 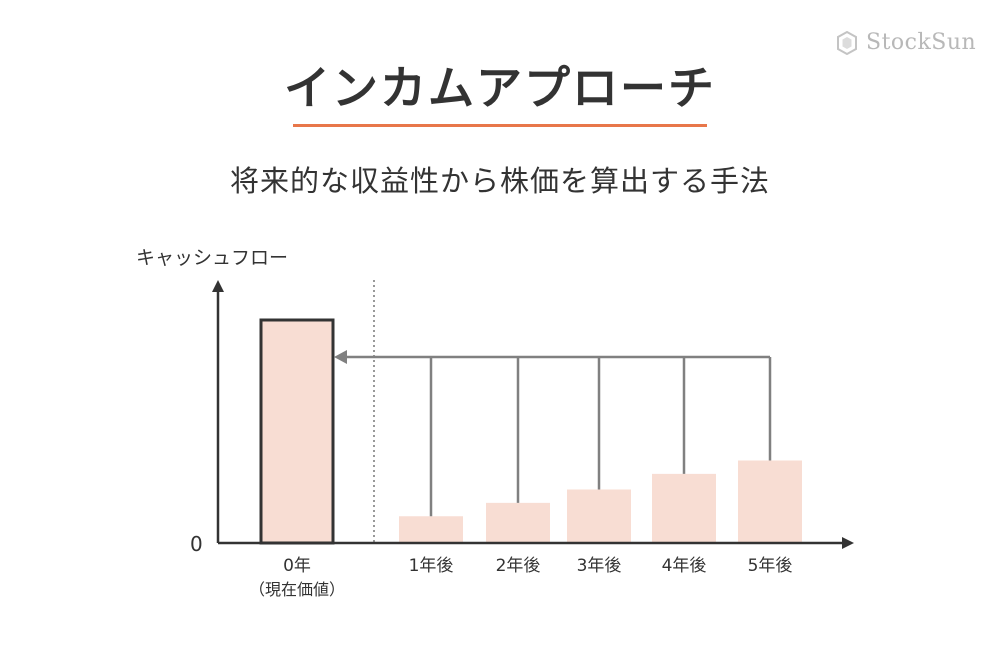 What do you see at coordinates (431, 566) in the screenshot?
I see `x-tick-label: 1年後` at bounding box center [431, 566].